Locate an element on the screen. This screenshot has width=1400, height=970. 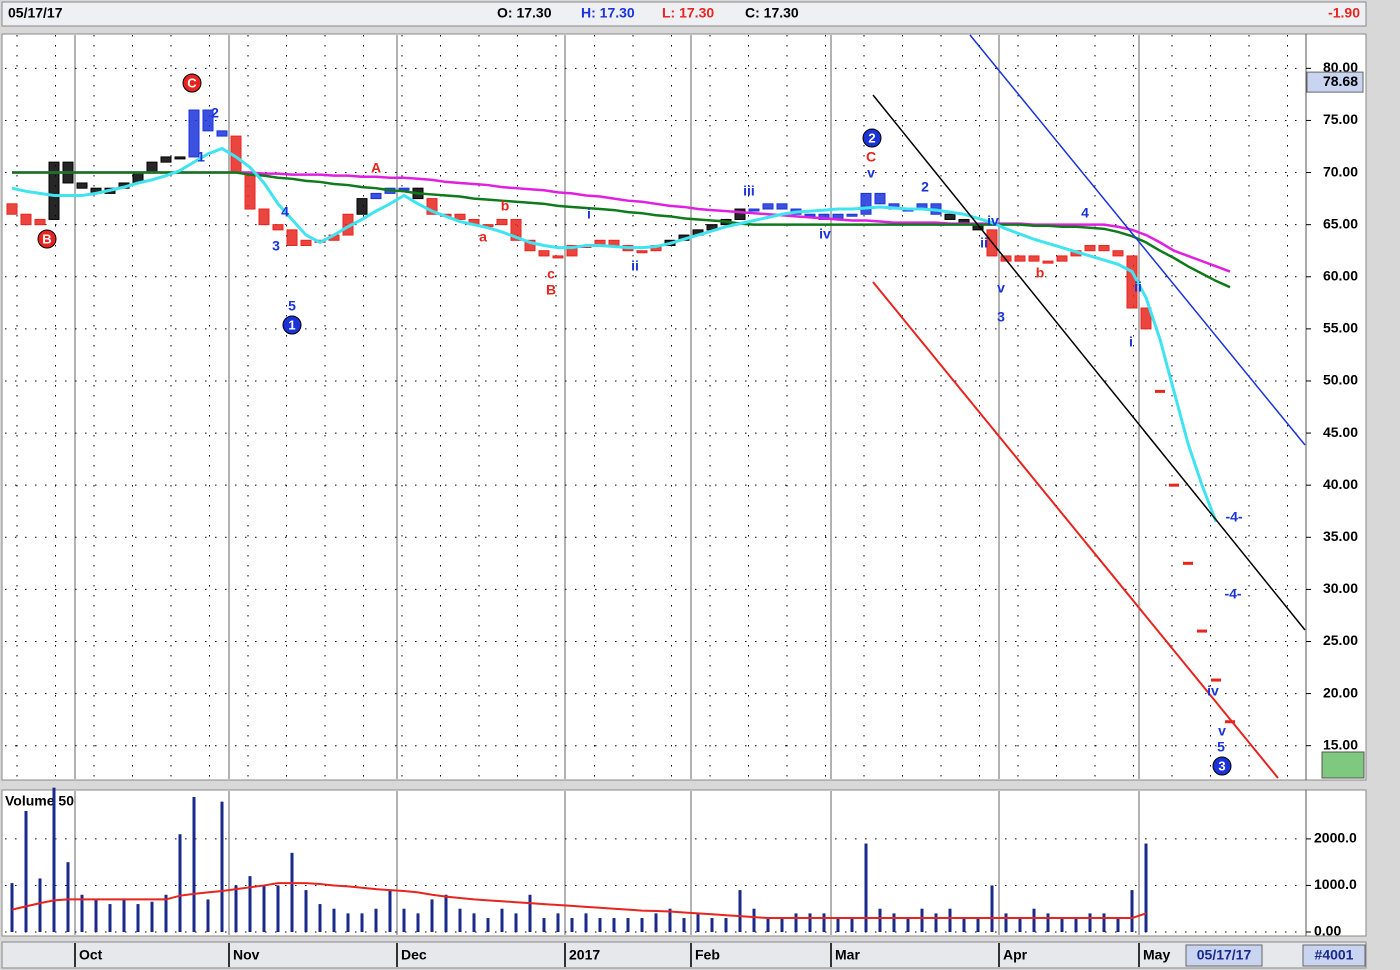
y-tick-label: 75.00 is located at coordinates (1340, 119).